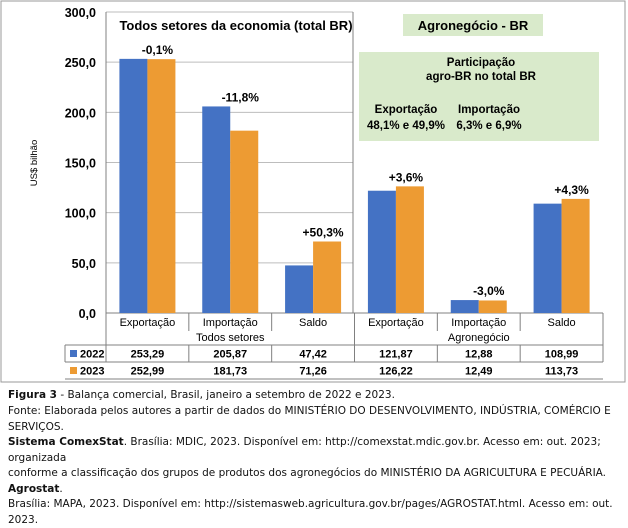 The image size is (628, 528). I want to click on y-tick-label: 200,0, so click(80, 113).